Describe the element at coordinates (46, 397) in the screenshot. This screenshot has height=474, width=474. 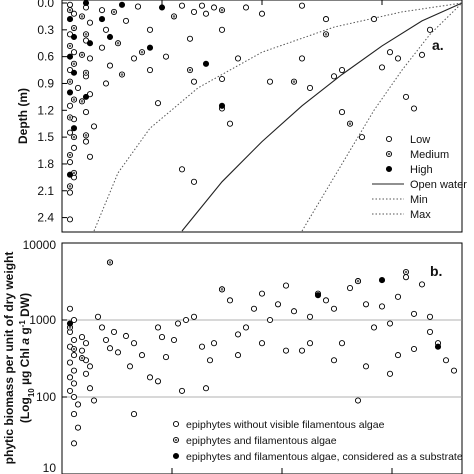
I see `panel-b-y-tick-label: 100` at that location.